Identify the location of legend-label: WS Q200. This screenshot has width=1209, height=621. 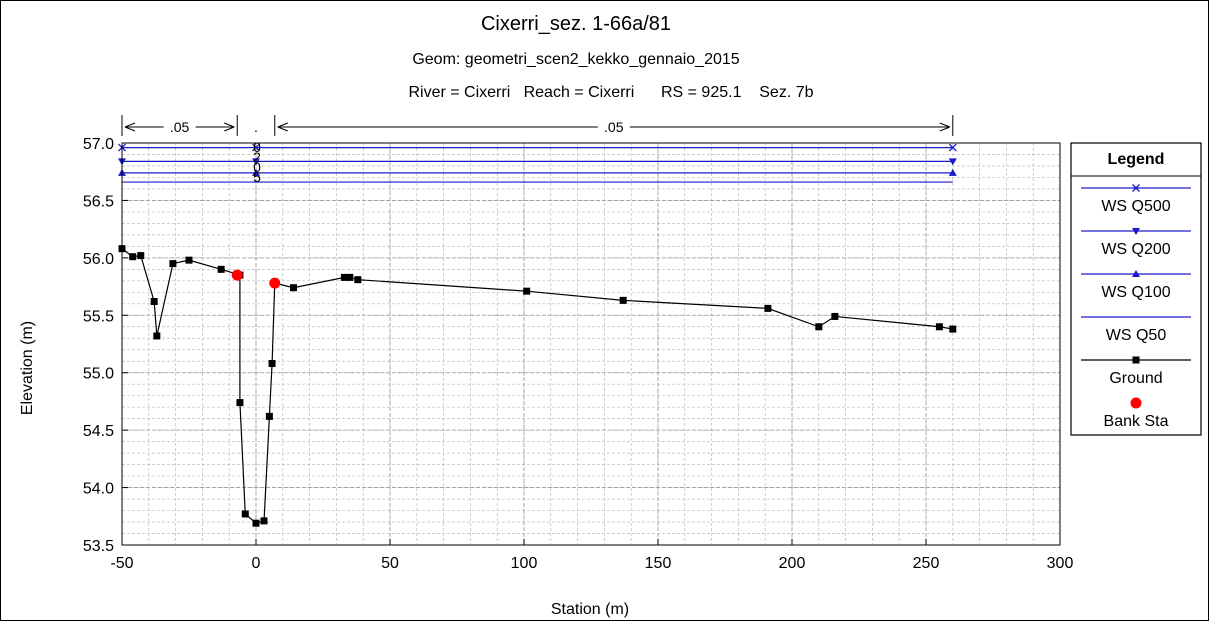
(1135, 249).